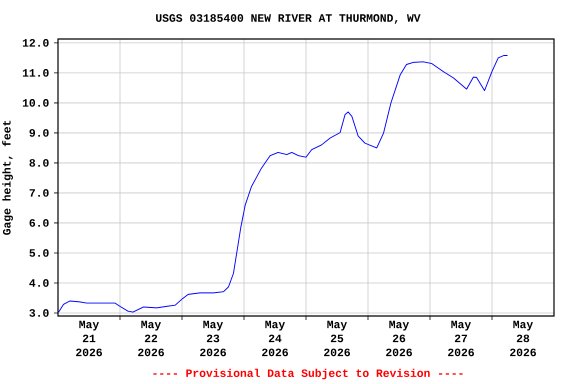 The width and height of the screenshot is (576, 384). Describe the element at coordinates (39, 133) in the screenshot. I see `y-tick-label: 9.0` at that location.